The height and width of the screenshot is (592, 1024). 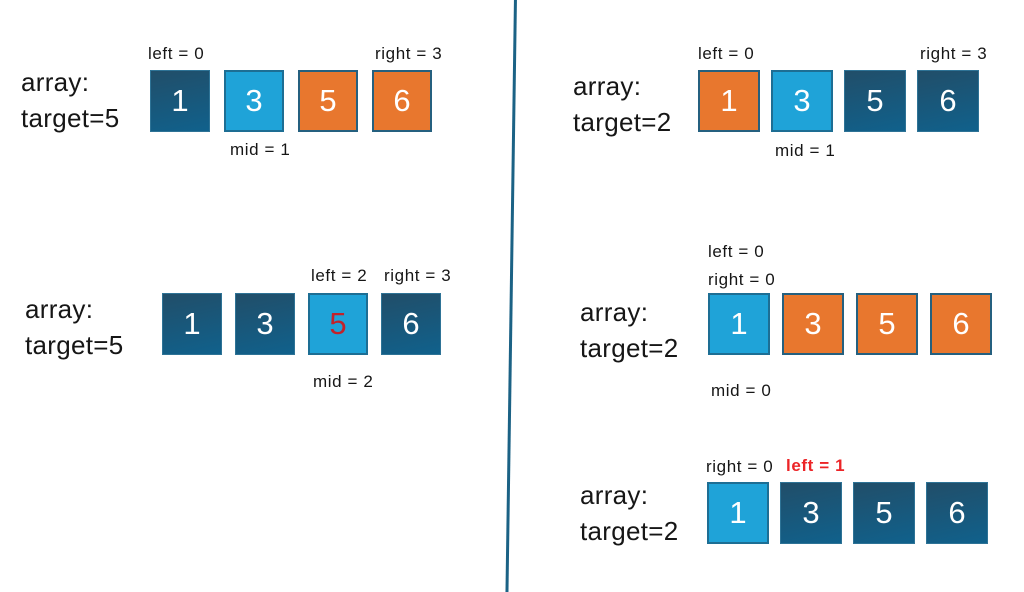 I want to click on left-pointer-label: left = 1, so click(x=816, y=465).